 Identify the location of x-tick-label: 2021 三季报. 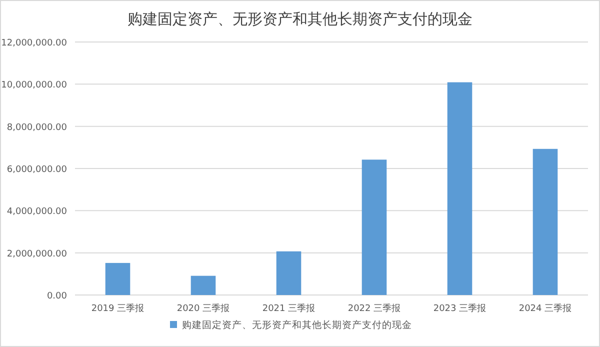
(289, 308).